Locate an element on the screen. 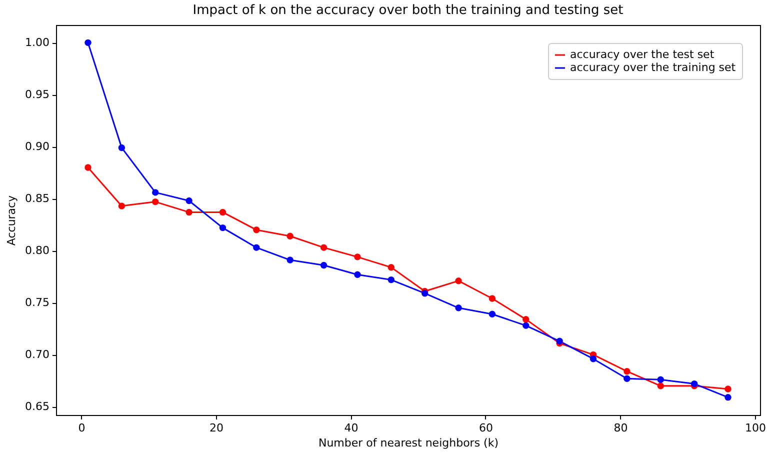 This screenshot has width=767, height=459. x-tick-label: 0 is located at coordinates (82, 428).